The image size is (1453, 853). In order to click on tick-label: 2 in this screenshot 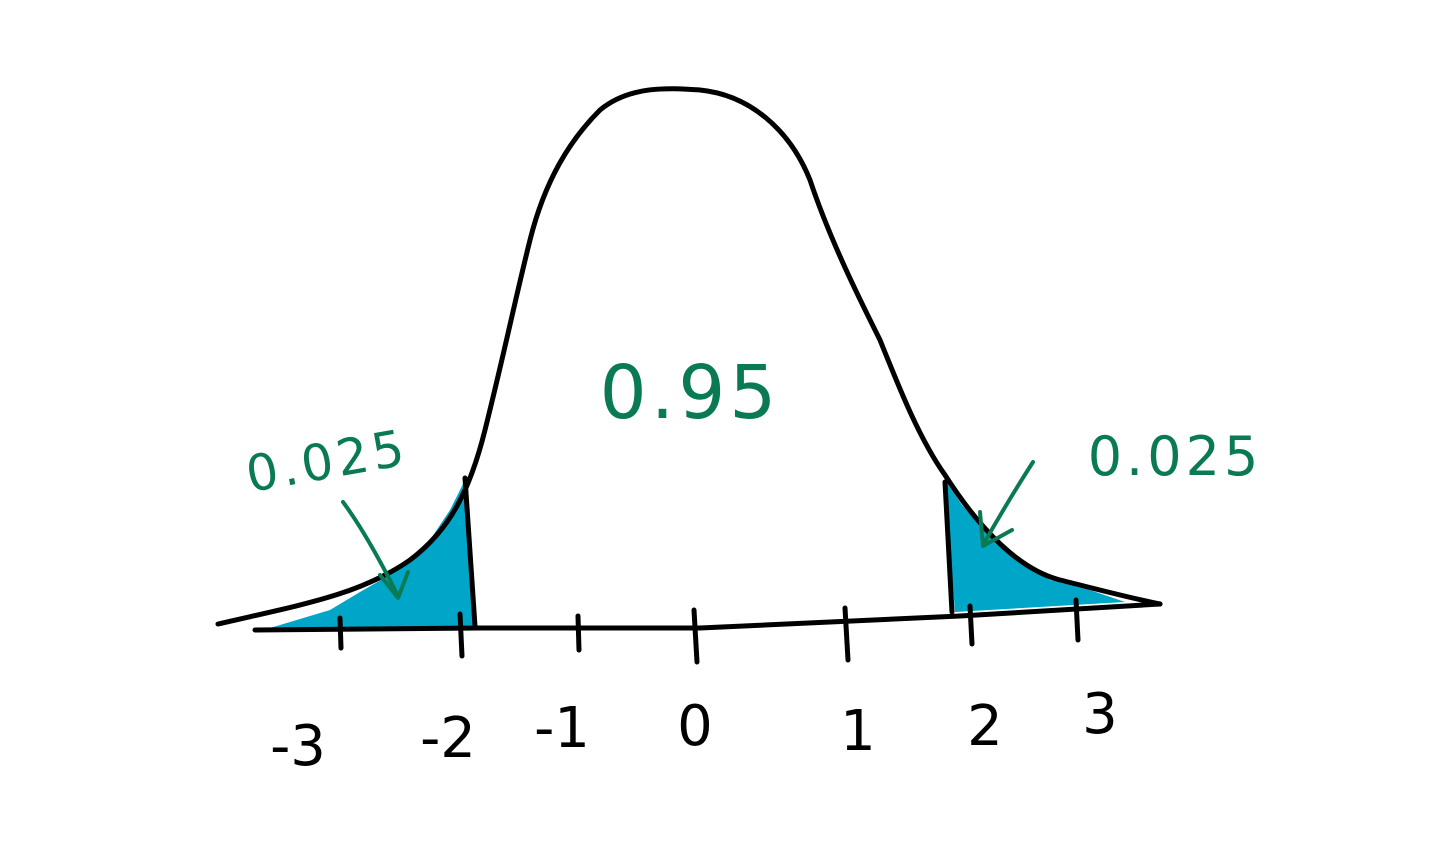, I will do `click(985, 726)`.